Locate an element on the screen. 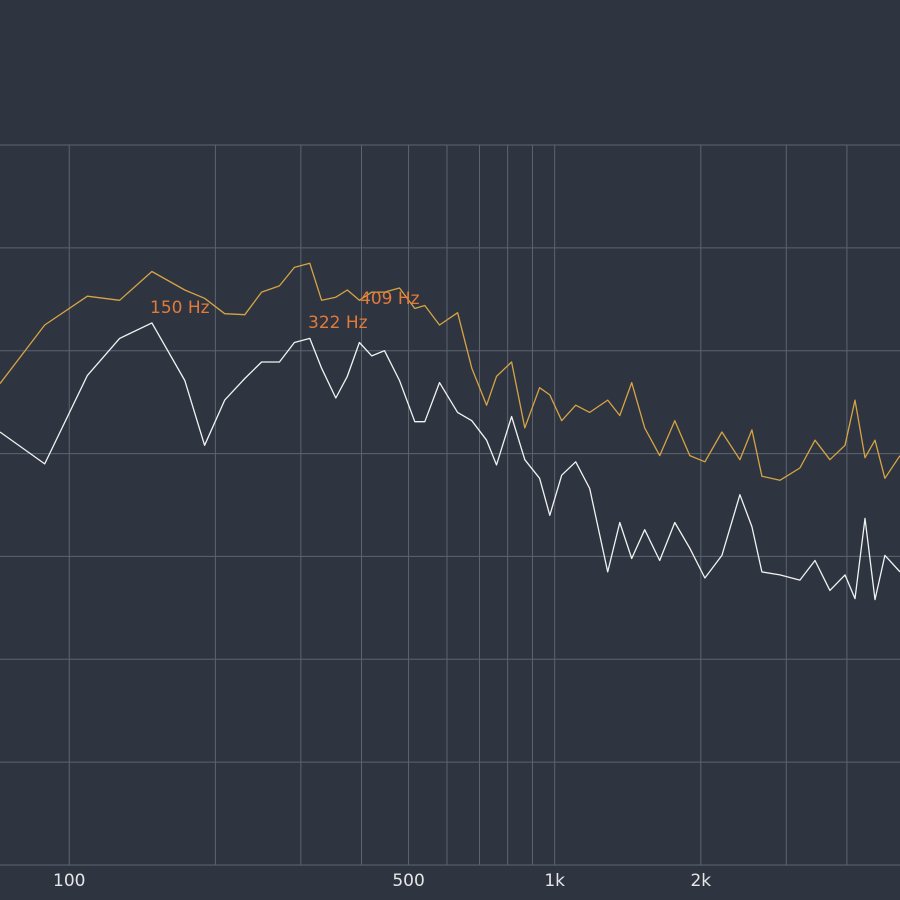 This screenshot has width=900, height=900. peak-label: 150 Hz is located at coordinates (180, 308).